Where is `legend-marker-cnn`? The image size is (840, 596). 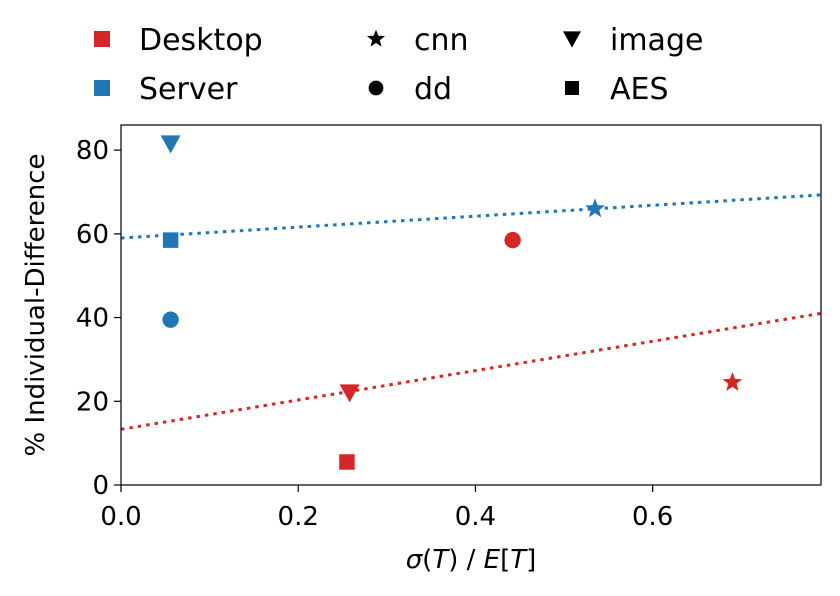 legend-marker-cnn is located at coordinates (376, 38).